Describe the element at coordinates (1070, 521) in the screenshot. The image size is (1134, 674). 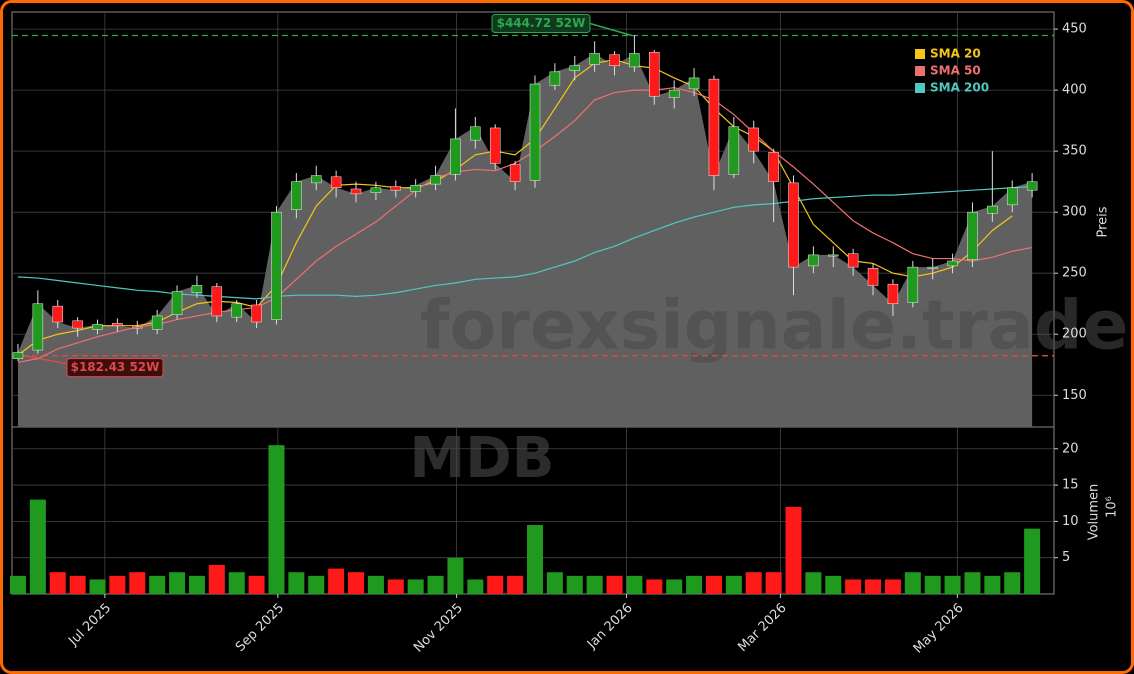
I see `y-tick-label: 10` at that location.